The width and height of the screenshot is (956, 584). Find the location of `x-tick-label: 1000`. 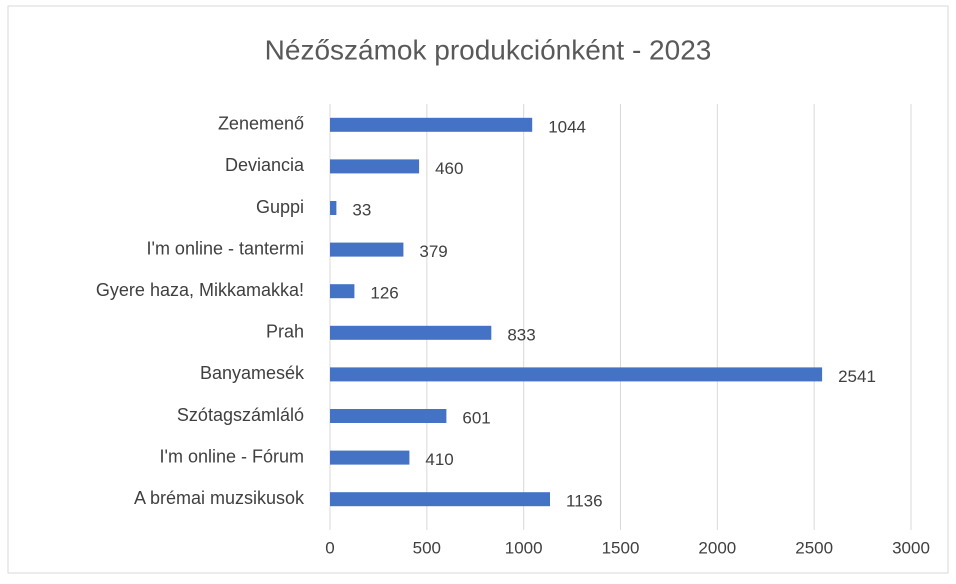

x-tick-label: 1000 is located at coordinates (524, 547).